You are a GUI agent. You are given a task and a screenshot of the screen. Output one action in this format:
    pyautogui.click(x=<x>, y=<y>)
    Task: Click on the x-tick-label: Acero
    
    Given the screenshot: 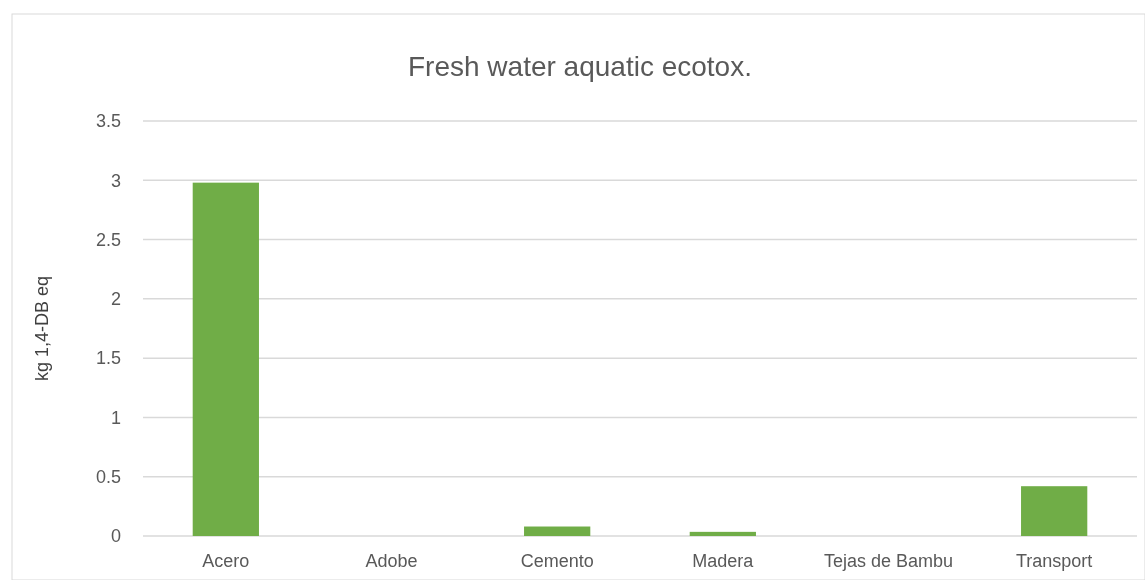 What is the action you would take?
    pyautogui.click(x=226, y=561)
    